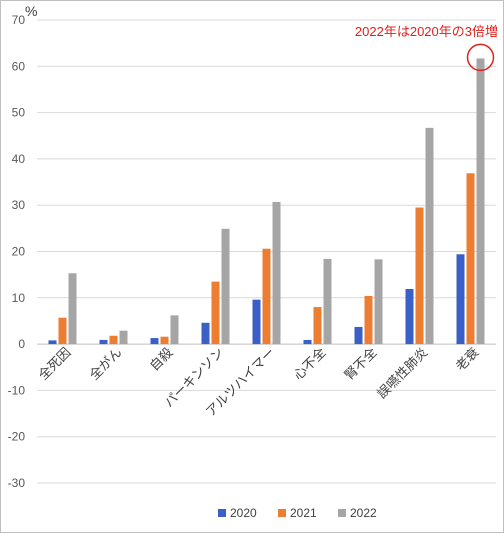 Image resolution: width=504 pixels, height=537 pixels. I want to click on legend-label: 2022, so click(363, 513).